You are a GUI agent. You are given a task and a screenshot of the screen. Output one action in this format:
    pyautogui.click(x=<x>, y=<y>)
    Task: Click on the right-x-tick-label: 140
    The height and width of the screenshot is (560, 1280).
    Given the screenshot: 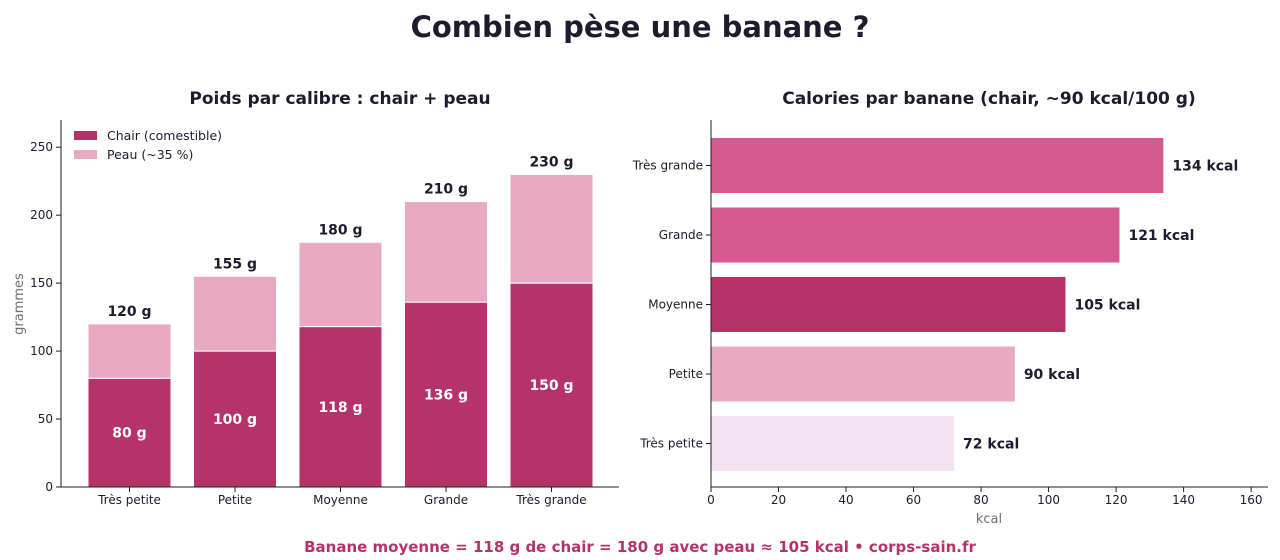 What is the action you would take?
    pyautogui.click(x=1183, y=500)
    